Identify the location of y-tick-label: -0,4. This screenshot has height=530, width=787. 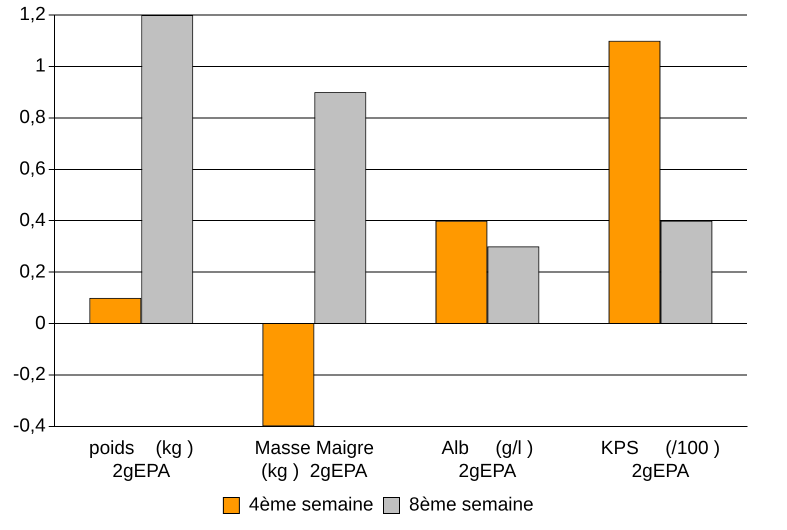
(29, 426).